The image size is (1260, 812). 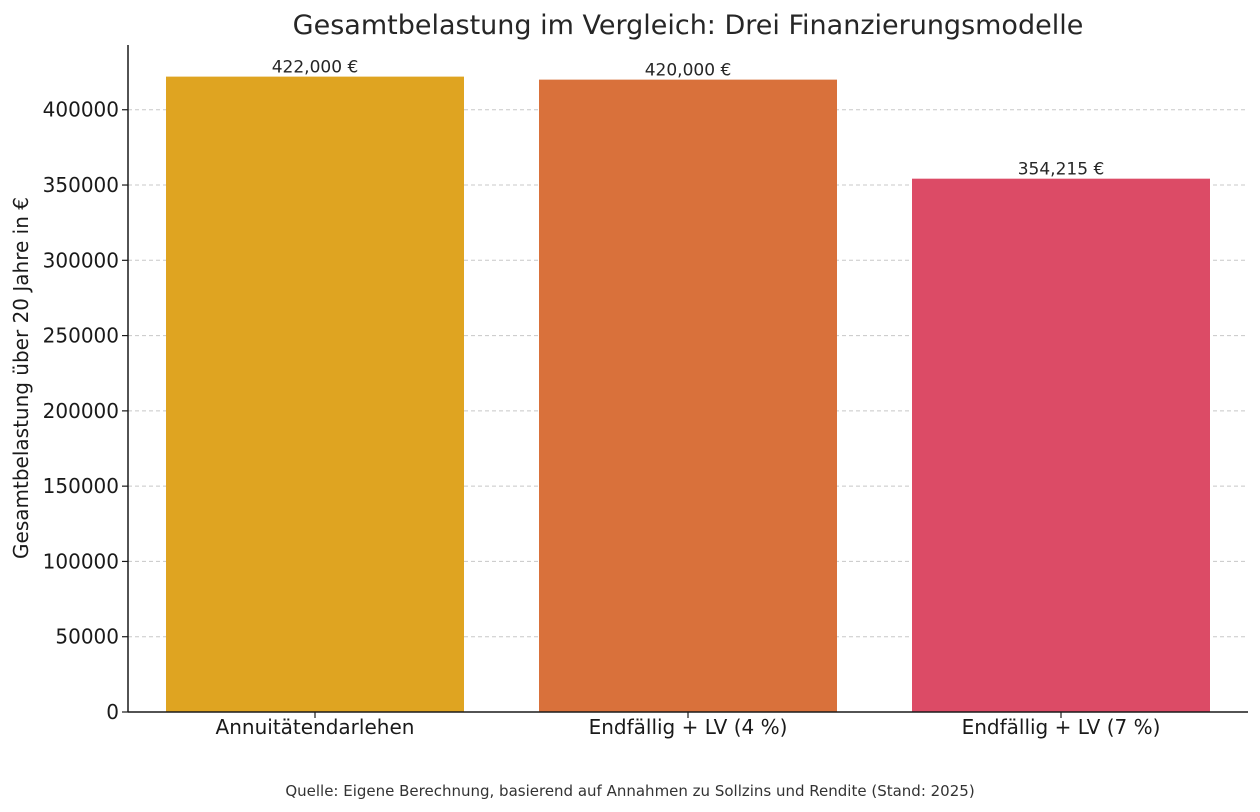 What do you see at coordinates (1061, 727) in the screenshot?
I see `x-tick-label: Endfällig + LV (7 %)` at bounding box center [1061, 727].